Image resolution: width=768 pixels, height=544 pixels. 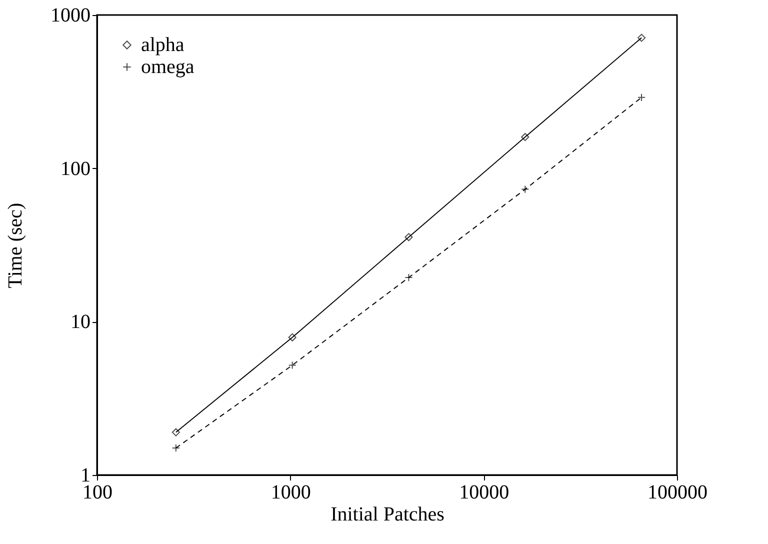 What do you see at coordinates (290, 493) in the screenshot?
I see `x-tick-label: 1000` at bounding box center [290, 493].